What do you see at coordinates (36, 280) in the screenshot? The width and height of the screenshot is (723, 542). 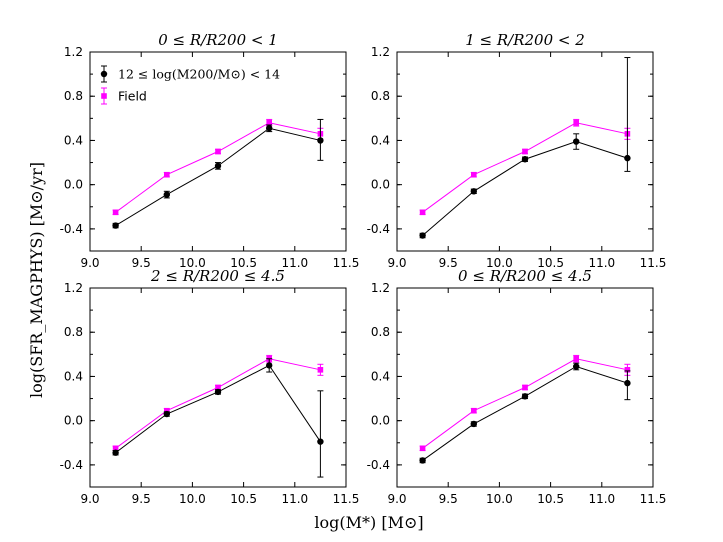 I see `y-axis-label: log(SFR_MAGPHYS) [M⊙/yr]` at bounding box center [36, 280].